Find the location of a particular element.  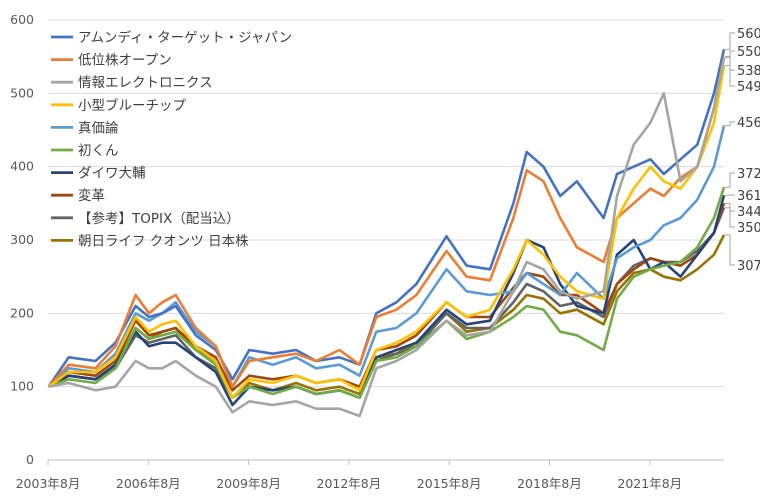

y-tick-label: 300 is located at coordinates (22, 239).